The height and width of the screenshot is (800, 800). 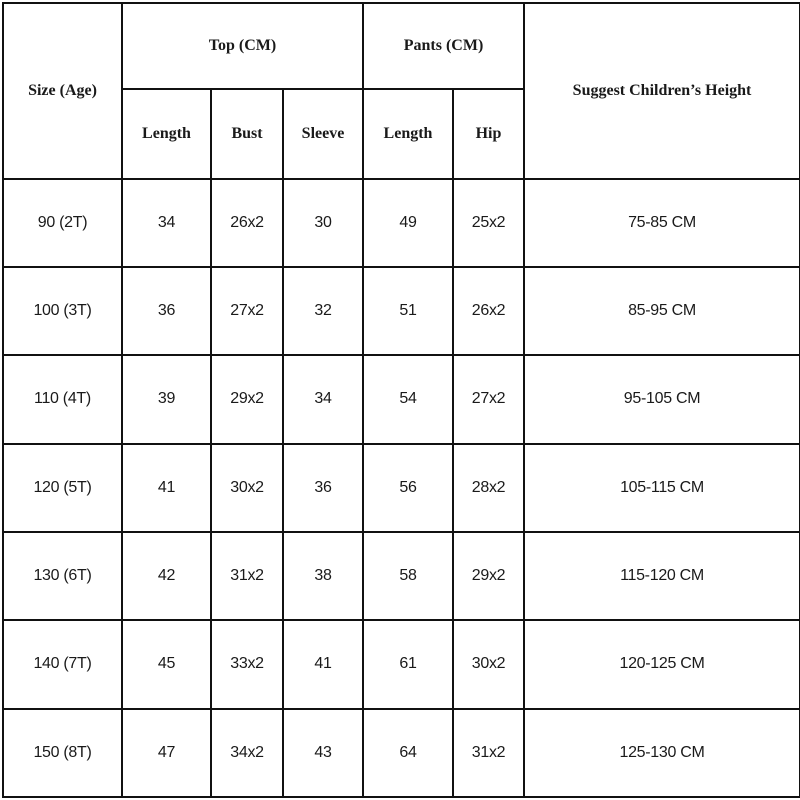 I want to click on cell-top-bust: 29x2, so click(x=247, y=399).